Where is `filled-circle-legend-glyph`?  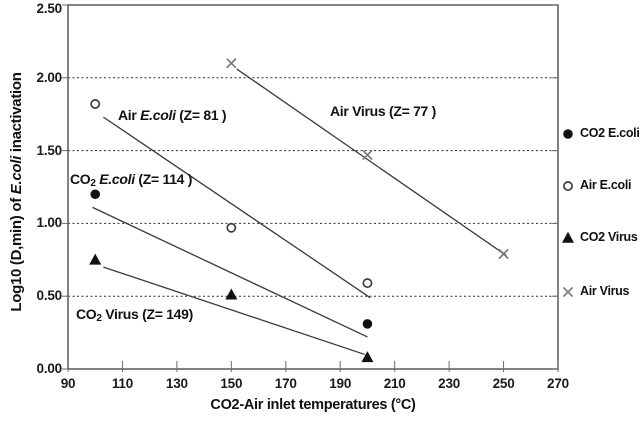
filled-circle-legend-glyph is located at coordinates (568, 134).